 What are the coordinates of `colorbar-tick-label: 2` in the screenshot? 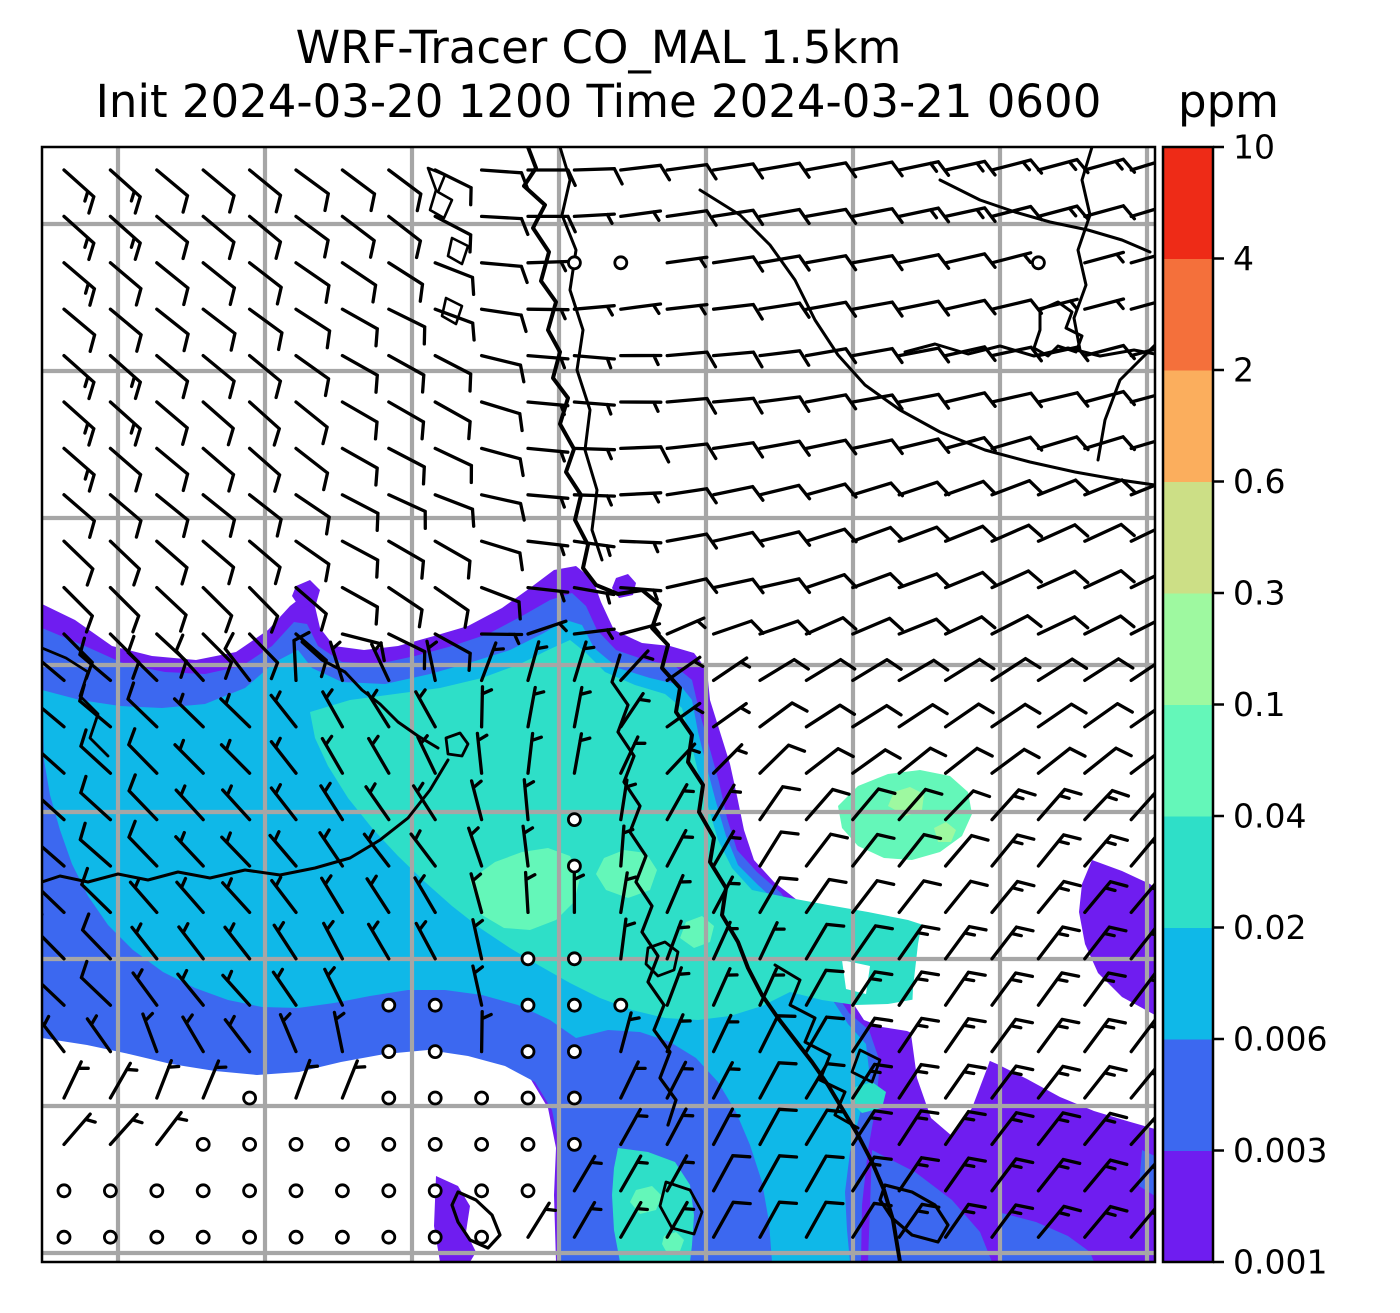 It's located at (1243, 370).